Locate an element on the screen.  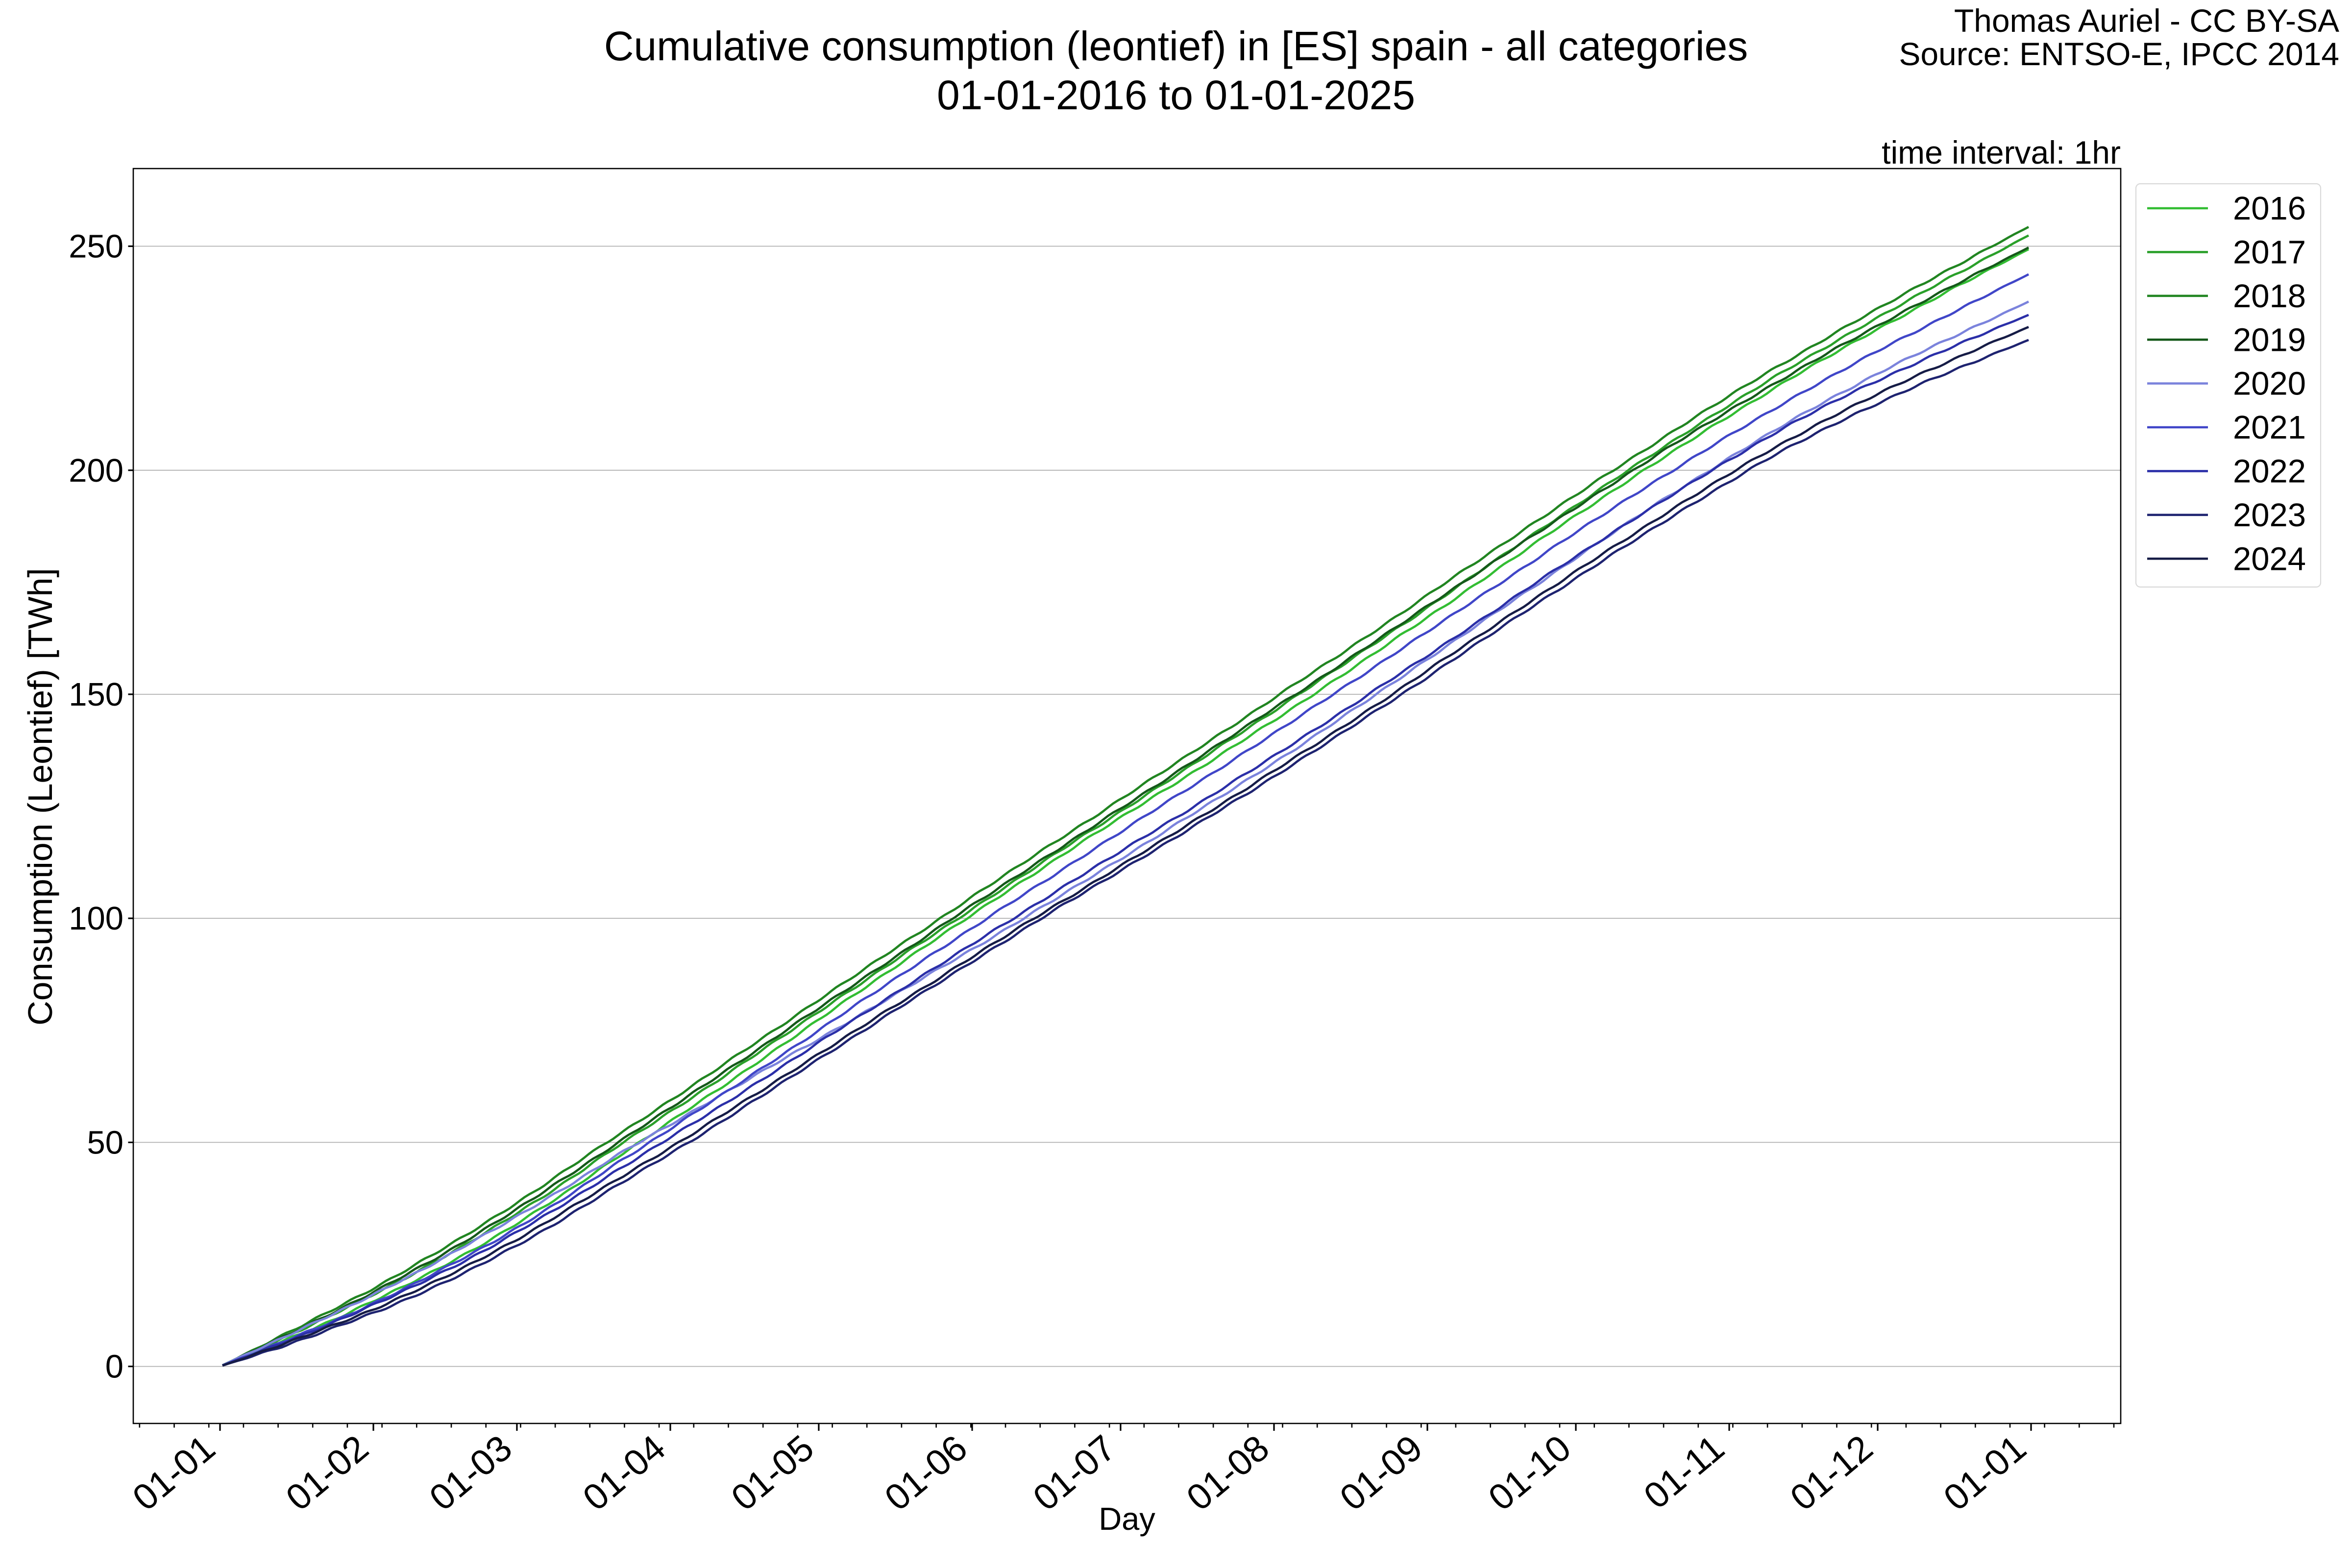
svg-text: 150 is located at coordinates (96, 694).